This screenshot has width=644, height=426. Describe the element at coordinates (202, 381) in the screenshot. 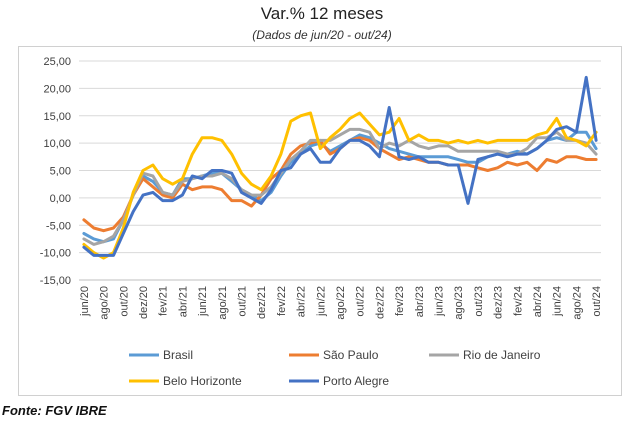

I see `legend-label: Belo Horizonte` at that location.